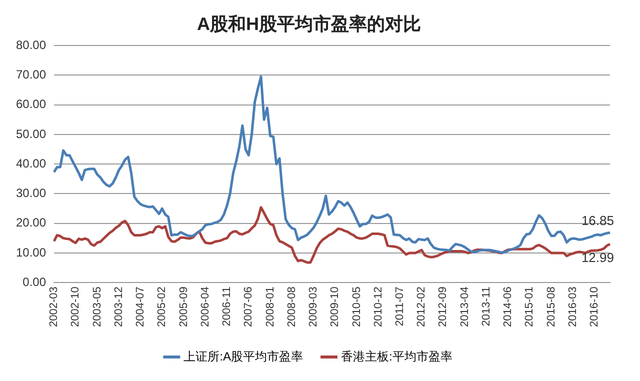 This screenshot has width=640, height=381. What do you see at coordinates (205, 307) in the screenshot?
I see `x-tick-label: 2006-04` at bounding box center [205, 307].